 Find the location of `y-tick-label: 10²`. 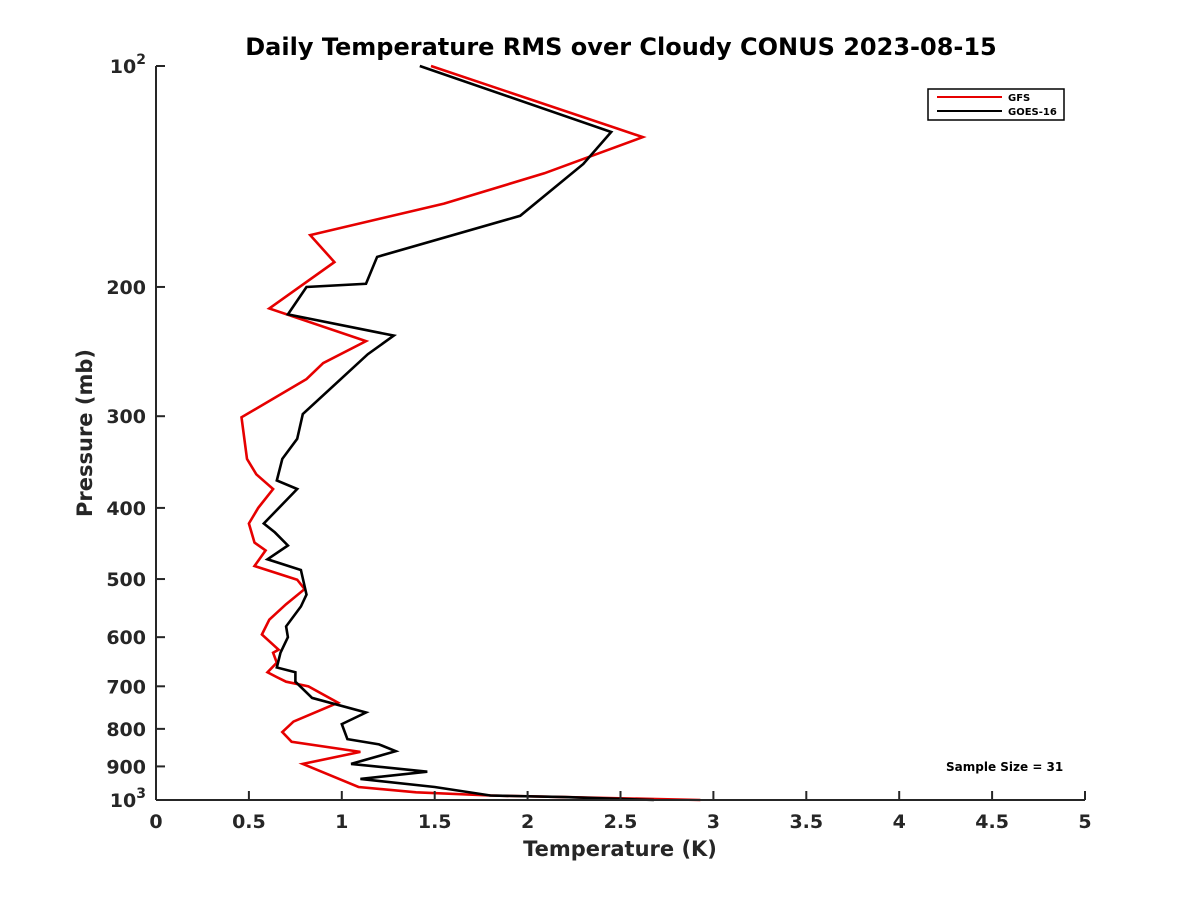

y-tick-label: 10² is located at coordinates (128, 65).